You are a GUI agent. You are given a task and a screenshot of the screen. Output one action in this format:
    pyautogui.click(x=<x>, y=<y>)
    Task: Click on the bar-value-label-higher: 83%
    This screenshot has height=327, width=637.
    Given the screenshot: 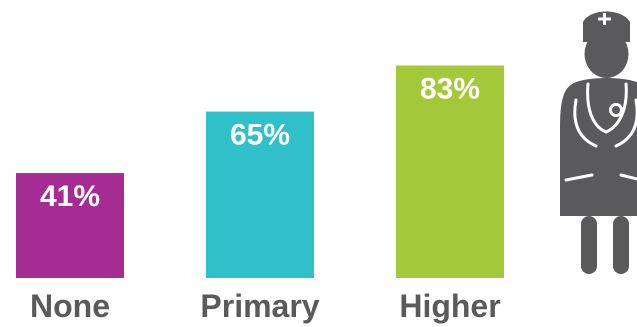 What is the action you would take?
    pyautogui.click(x=450, y=89)
    